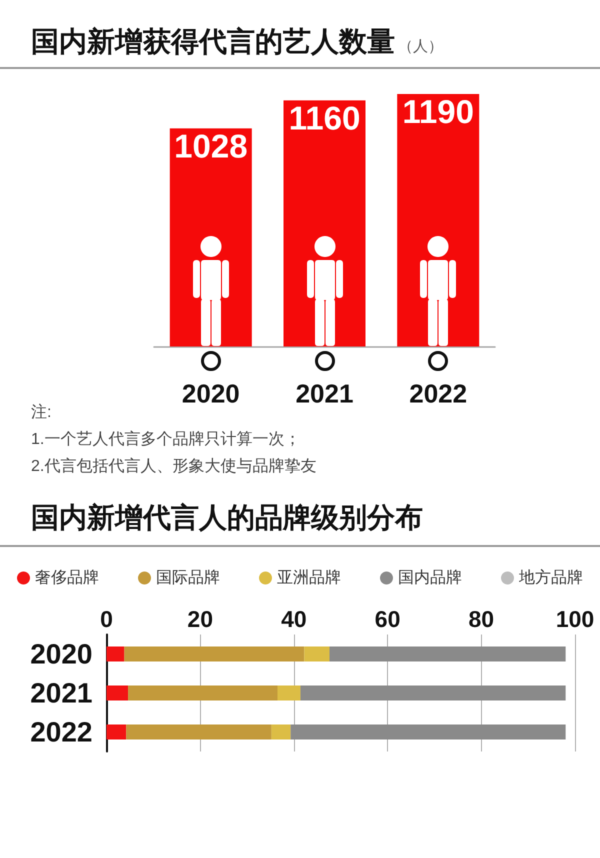 The width and height of the screenshot is (600, 858). What do you see at coordinates (61, 654) in the screenshot?
I see `y-tick-label: 2020` at bounding box center [61, 654].